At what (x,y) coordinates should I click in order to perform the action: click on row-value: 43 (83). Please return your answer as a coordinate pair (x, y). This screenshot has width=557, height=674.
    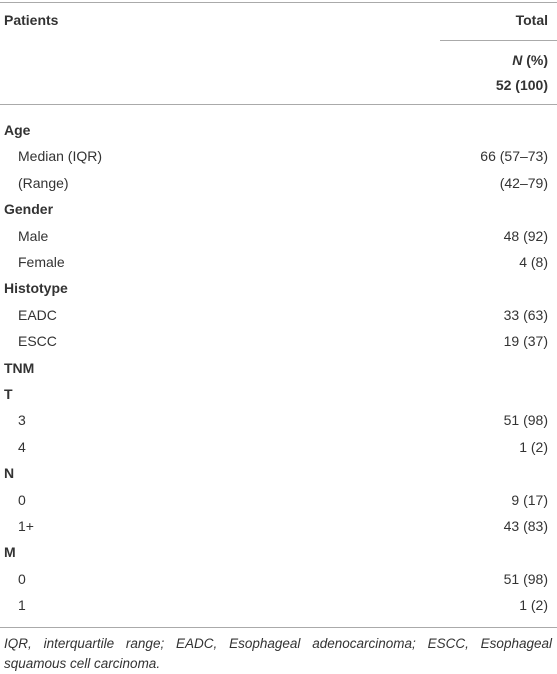
    Looking at the image, I should click on (525, 526).